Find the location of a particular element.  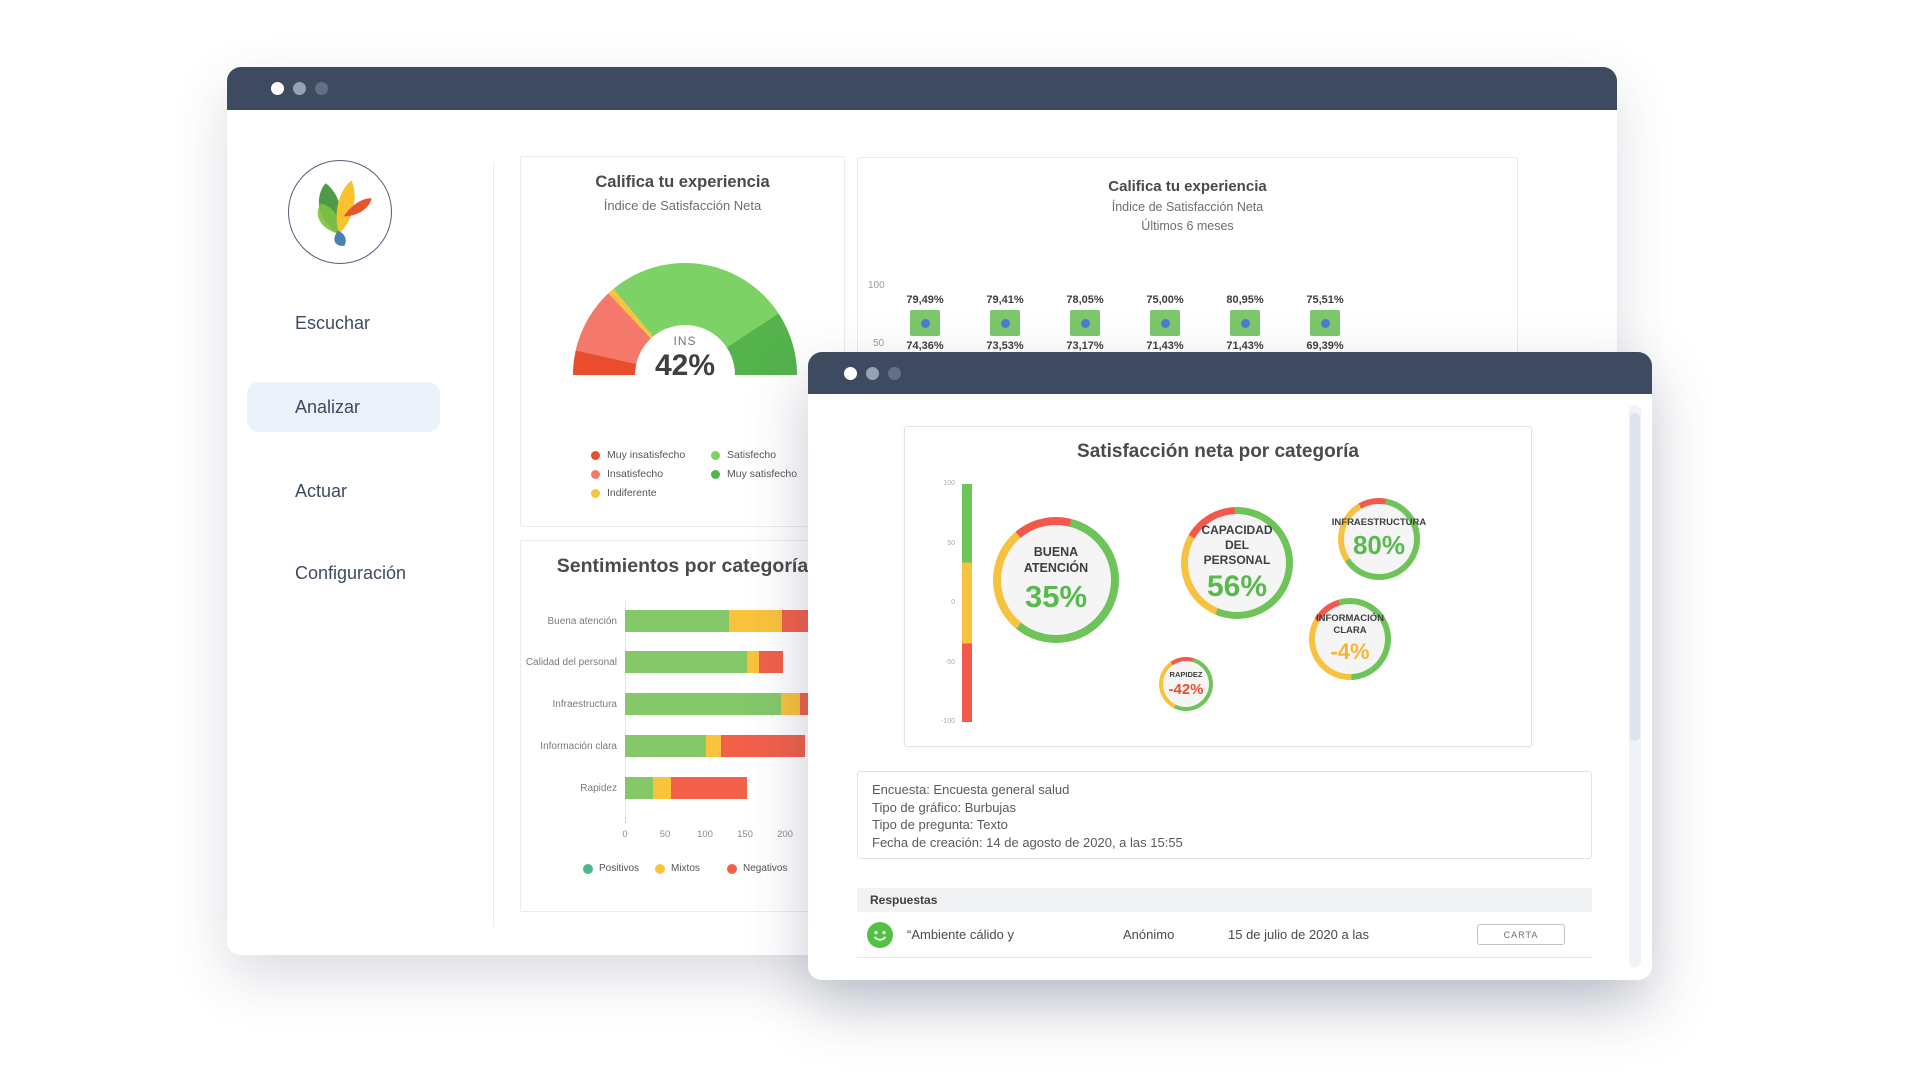

sidebar: Escuchar Analizar Actuar Configuración is located at coordinates (370, 532).